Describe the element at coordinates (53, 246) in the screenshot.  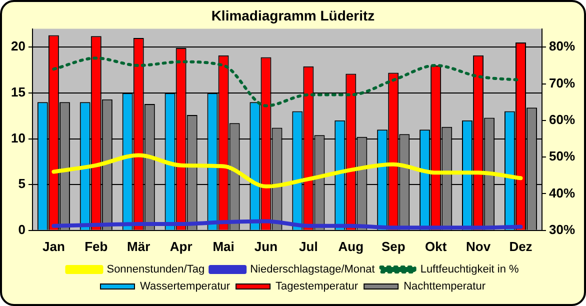
I see `x-tick-label: Jan` at that location.